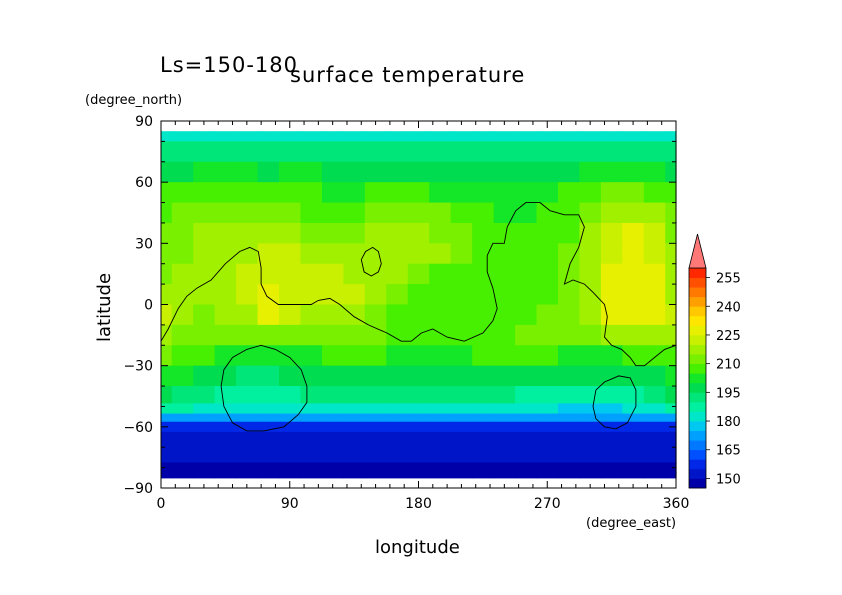  Describe the element at coordinates (697, 251) in the screenshot. I see `colorbar-extend-arrow` at that location.